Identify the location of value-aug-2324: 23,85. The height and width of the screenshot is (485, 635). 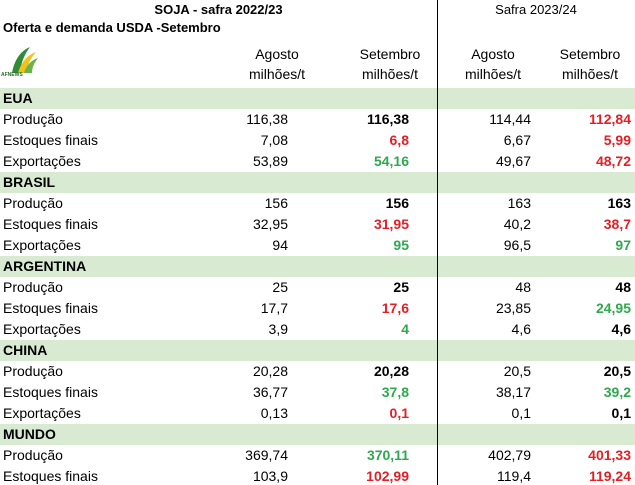
(513, 308).